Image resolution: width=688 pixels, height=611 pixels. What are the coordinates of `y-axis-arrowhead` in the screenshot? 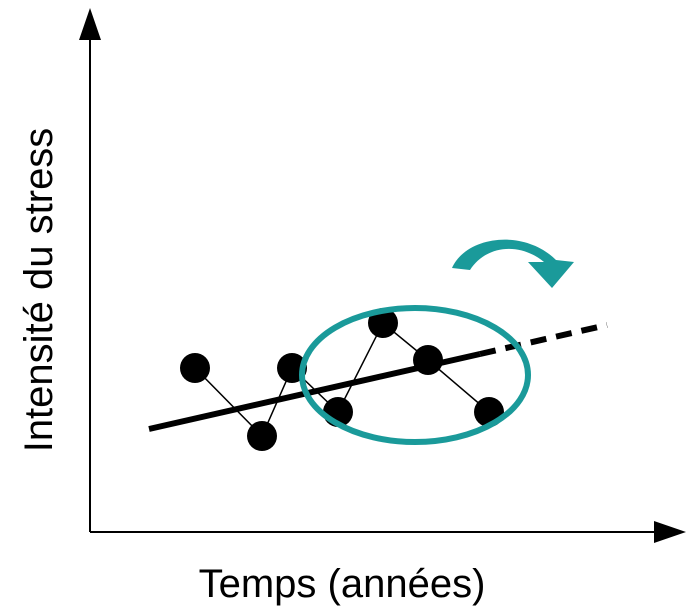 It's located at (90, 24).